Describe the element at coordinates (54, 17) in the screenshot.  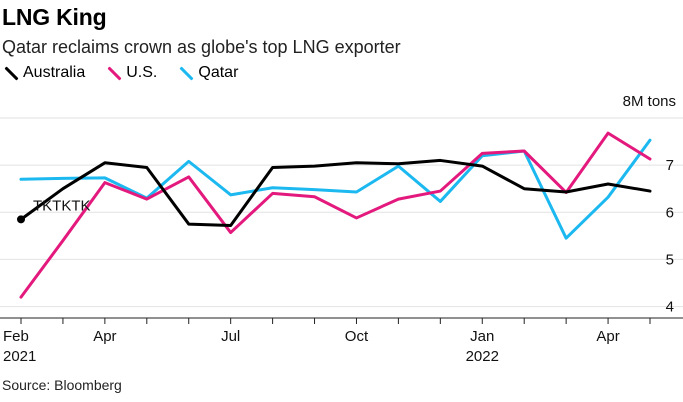
I see `chart-title: LNG King` at that location.